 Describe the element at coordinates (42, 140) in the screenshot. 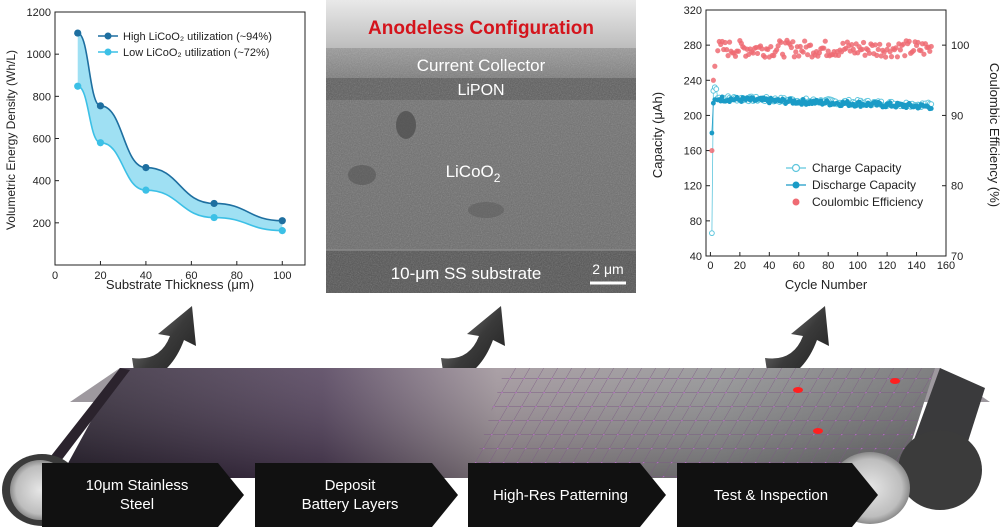

I see `y-tick-label: 600` at that location.